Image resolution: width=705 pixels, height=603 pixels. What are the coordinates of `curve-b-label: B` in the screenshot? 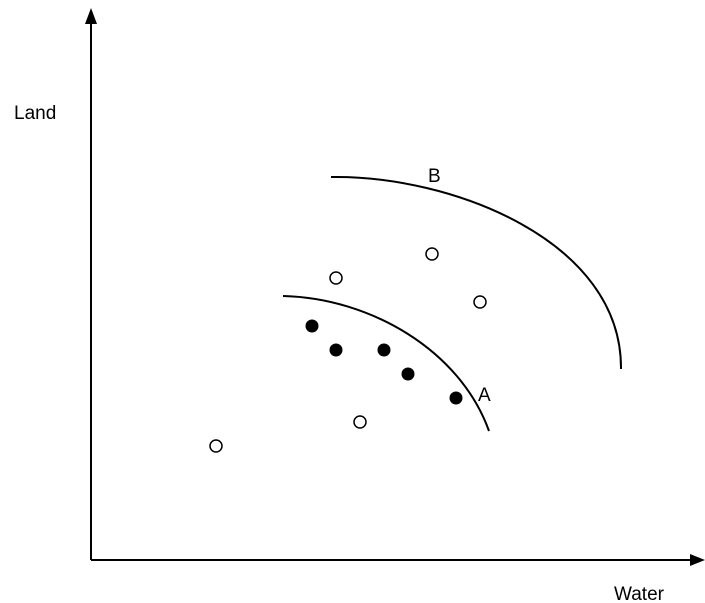 It's located at (434, 176).